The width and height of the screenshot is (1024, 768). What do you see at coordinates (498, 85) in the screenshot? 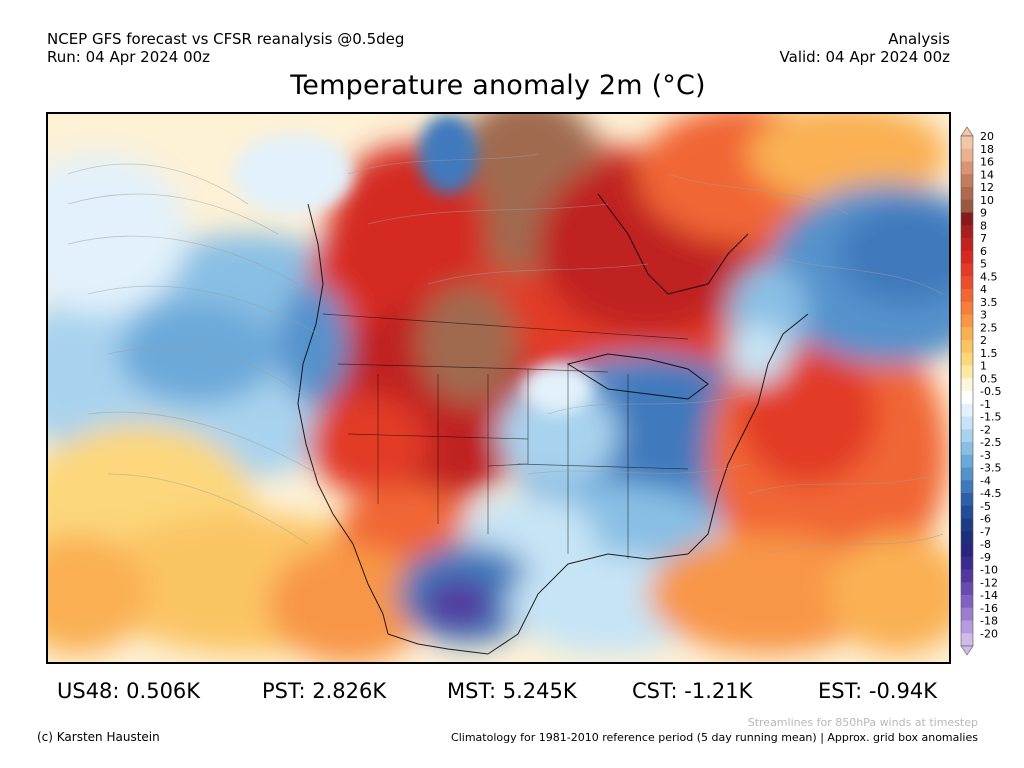
I see `map-title: Temperature anomaly 2m (°C)` at bounding box center [498, 85].